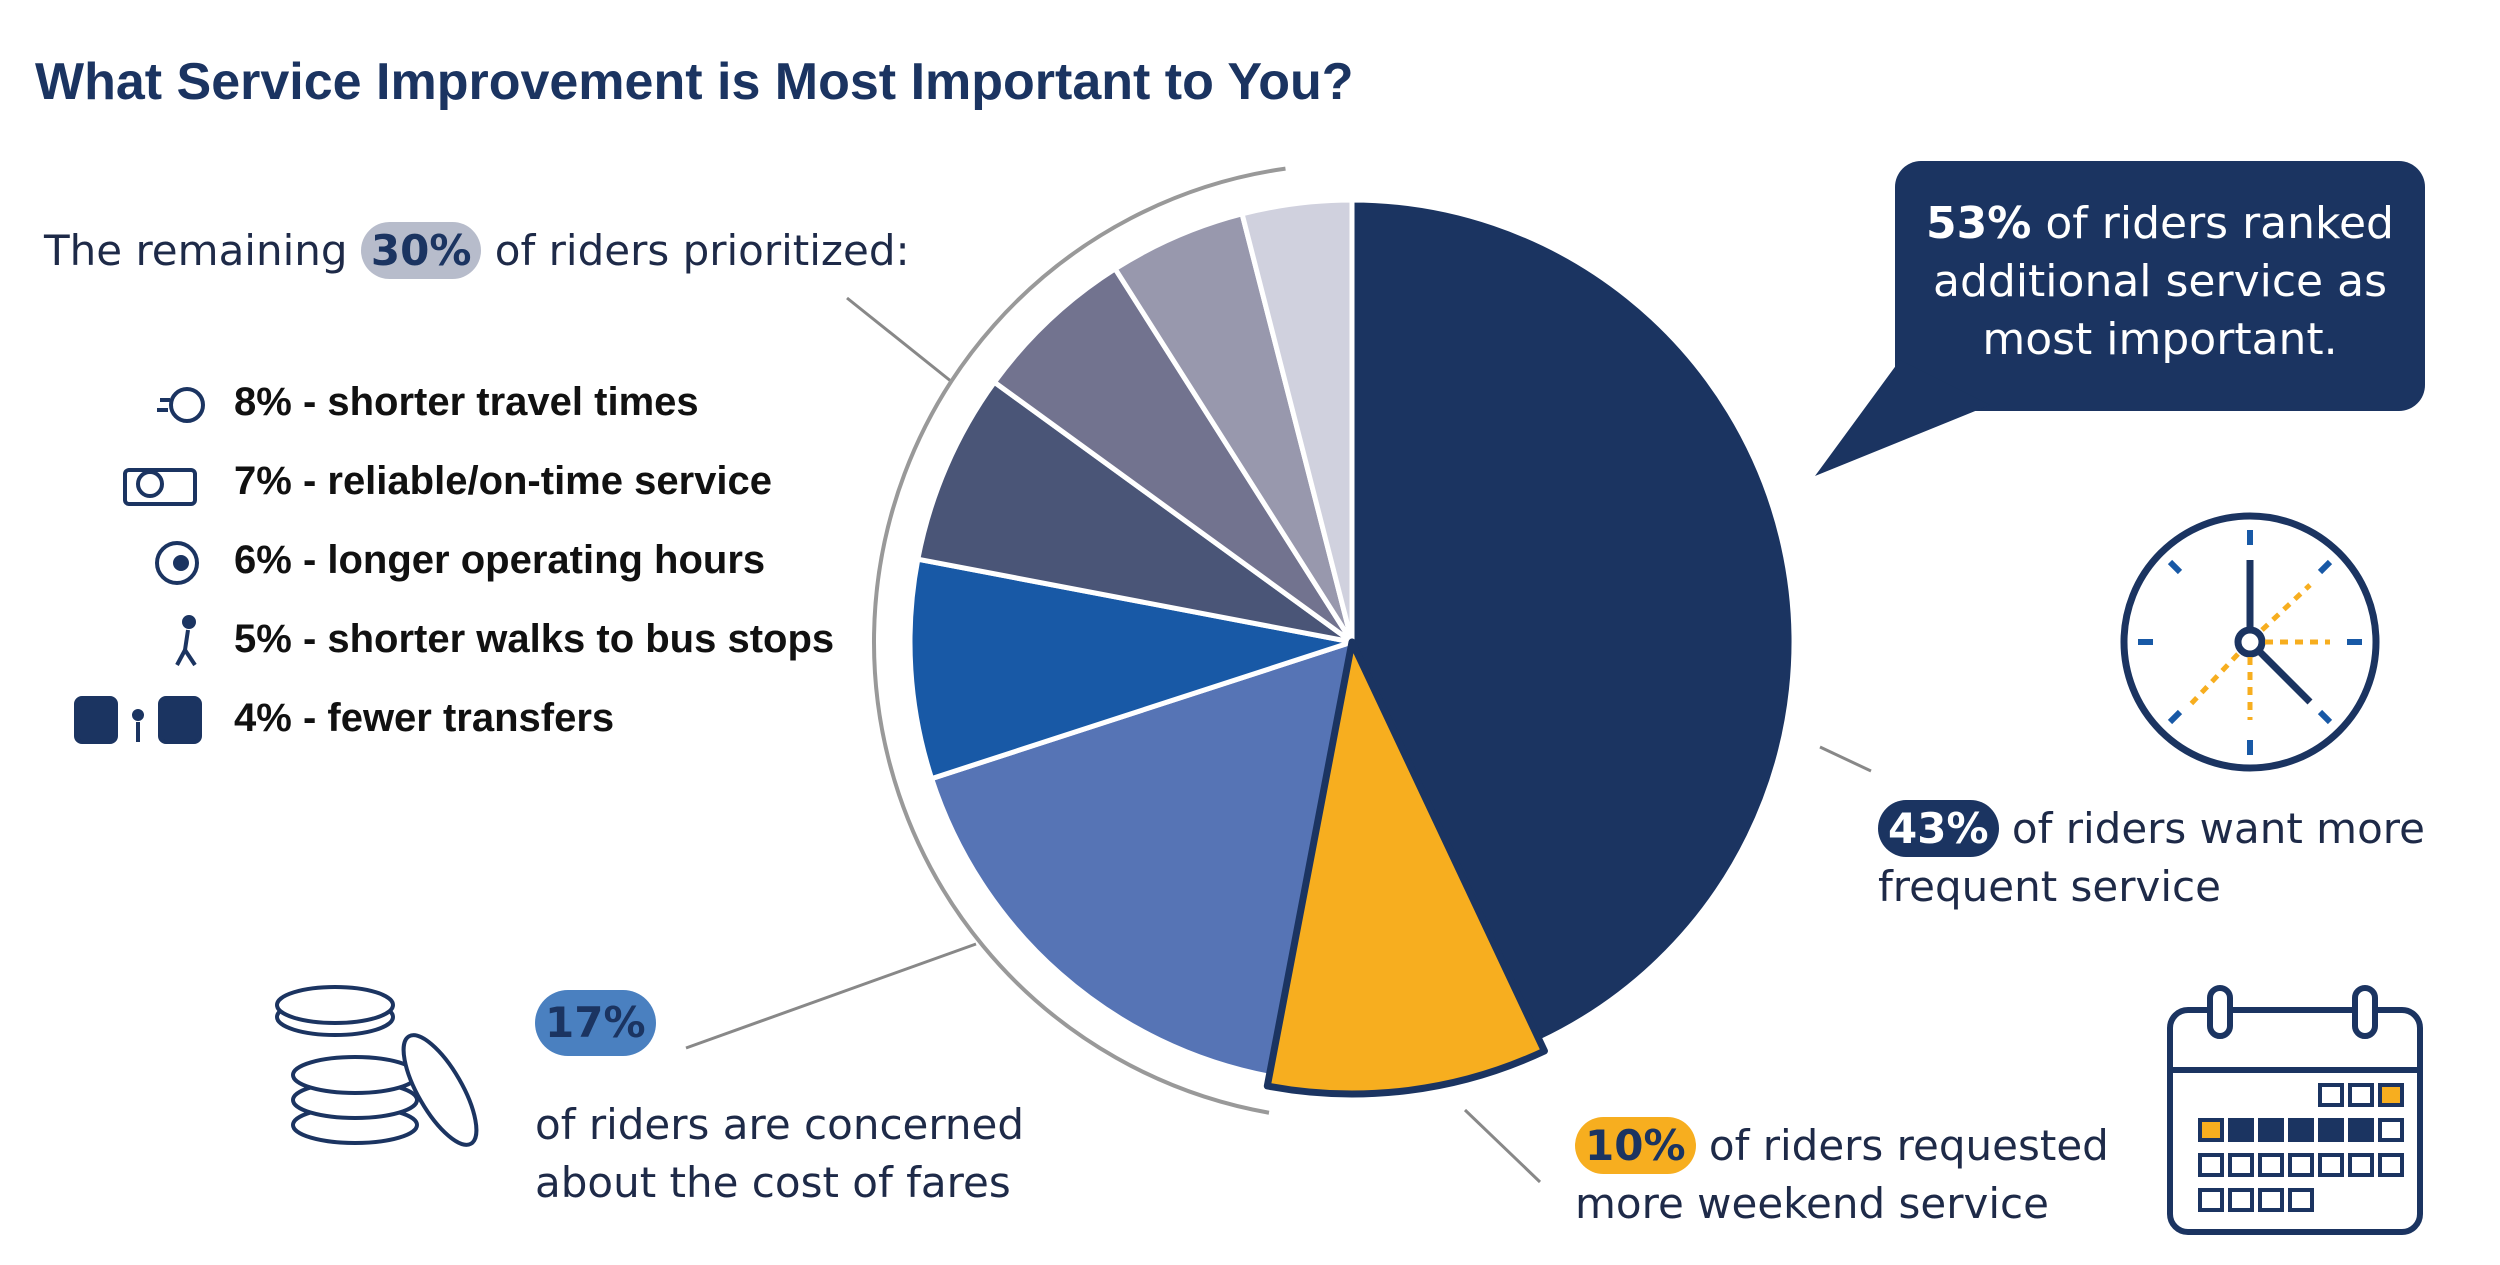 The height and width of the screenshot is (1265, 2500). I want to click on remaining-note: The remaining 30% of riders prioritized:, so click(477, 251).